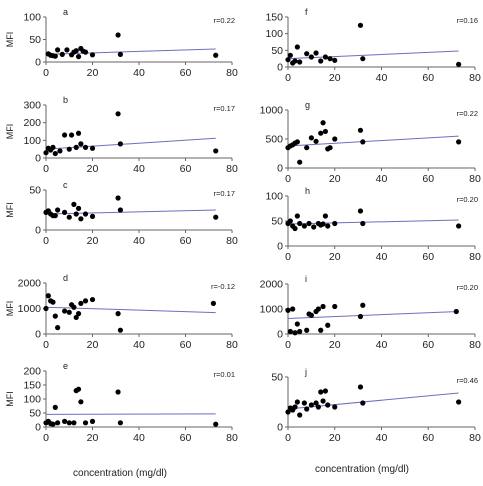 The width and height of the screenshot is (483, 486). What do you see at coordinates (46, 241) in the screenshot?
I see `x-tick-label-c-0: 0` at bounding box center [46, 241].